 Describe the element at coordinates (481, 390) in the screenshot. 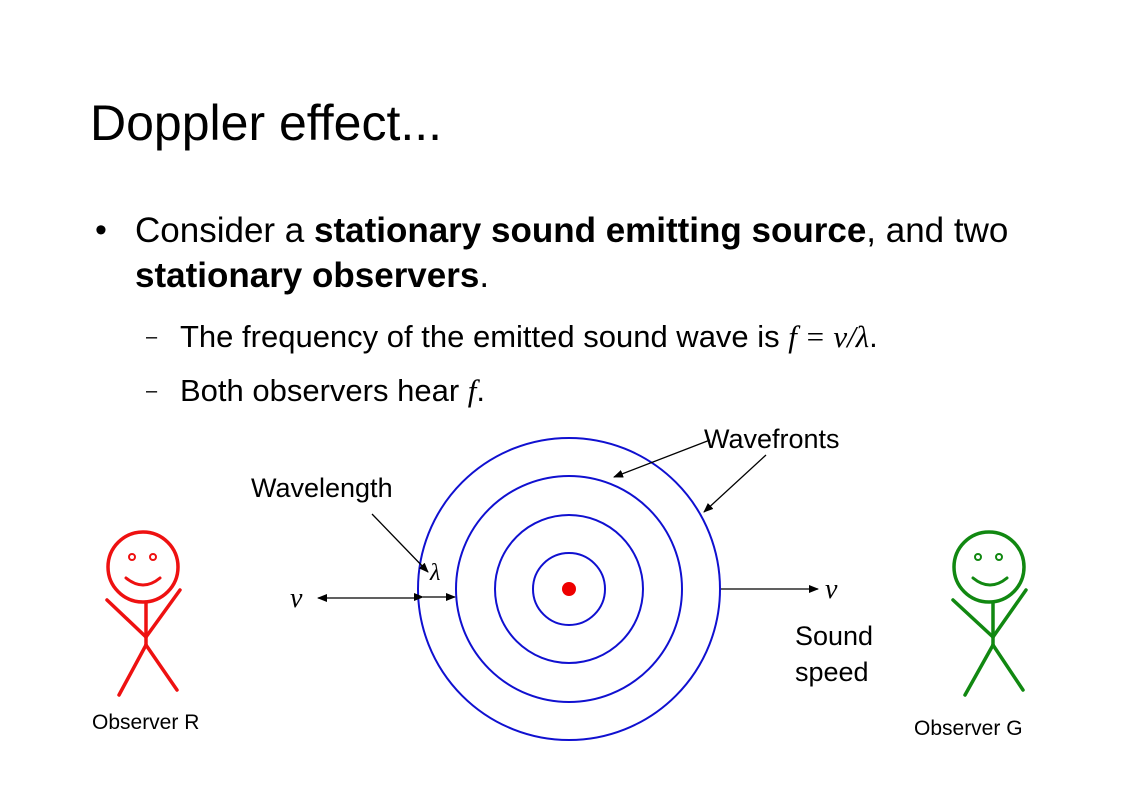

I see `hear-end: .` at that location.